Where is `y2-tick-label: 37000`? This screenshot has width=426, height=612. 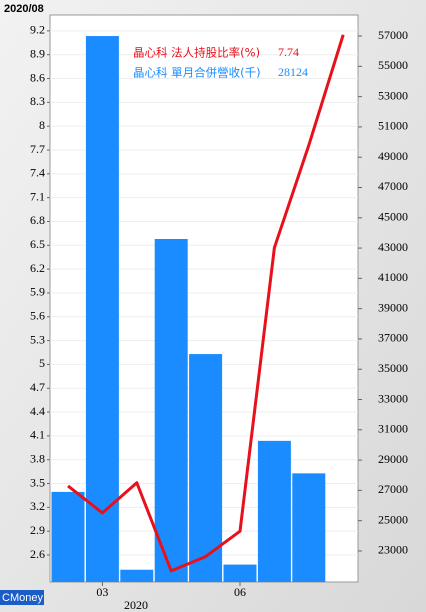 y2-tick-label: 37000 is located at coordinates (393, 338).